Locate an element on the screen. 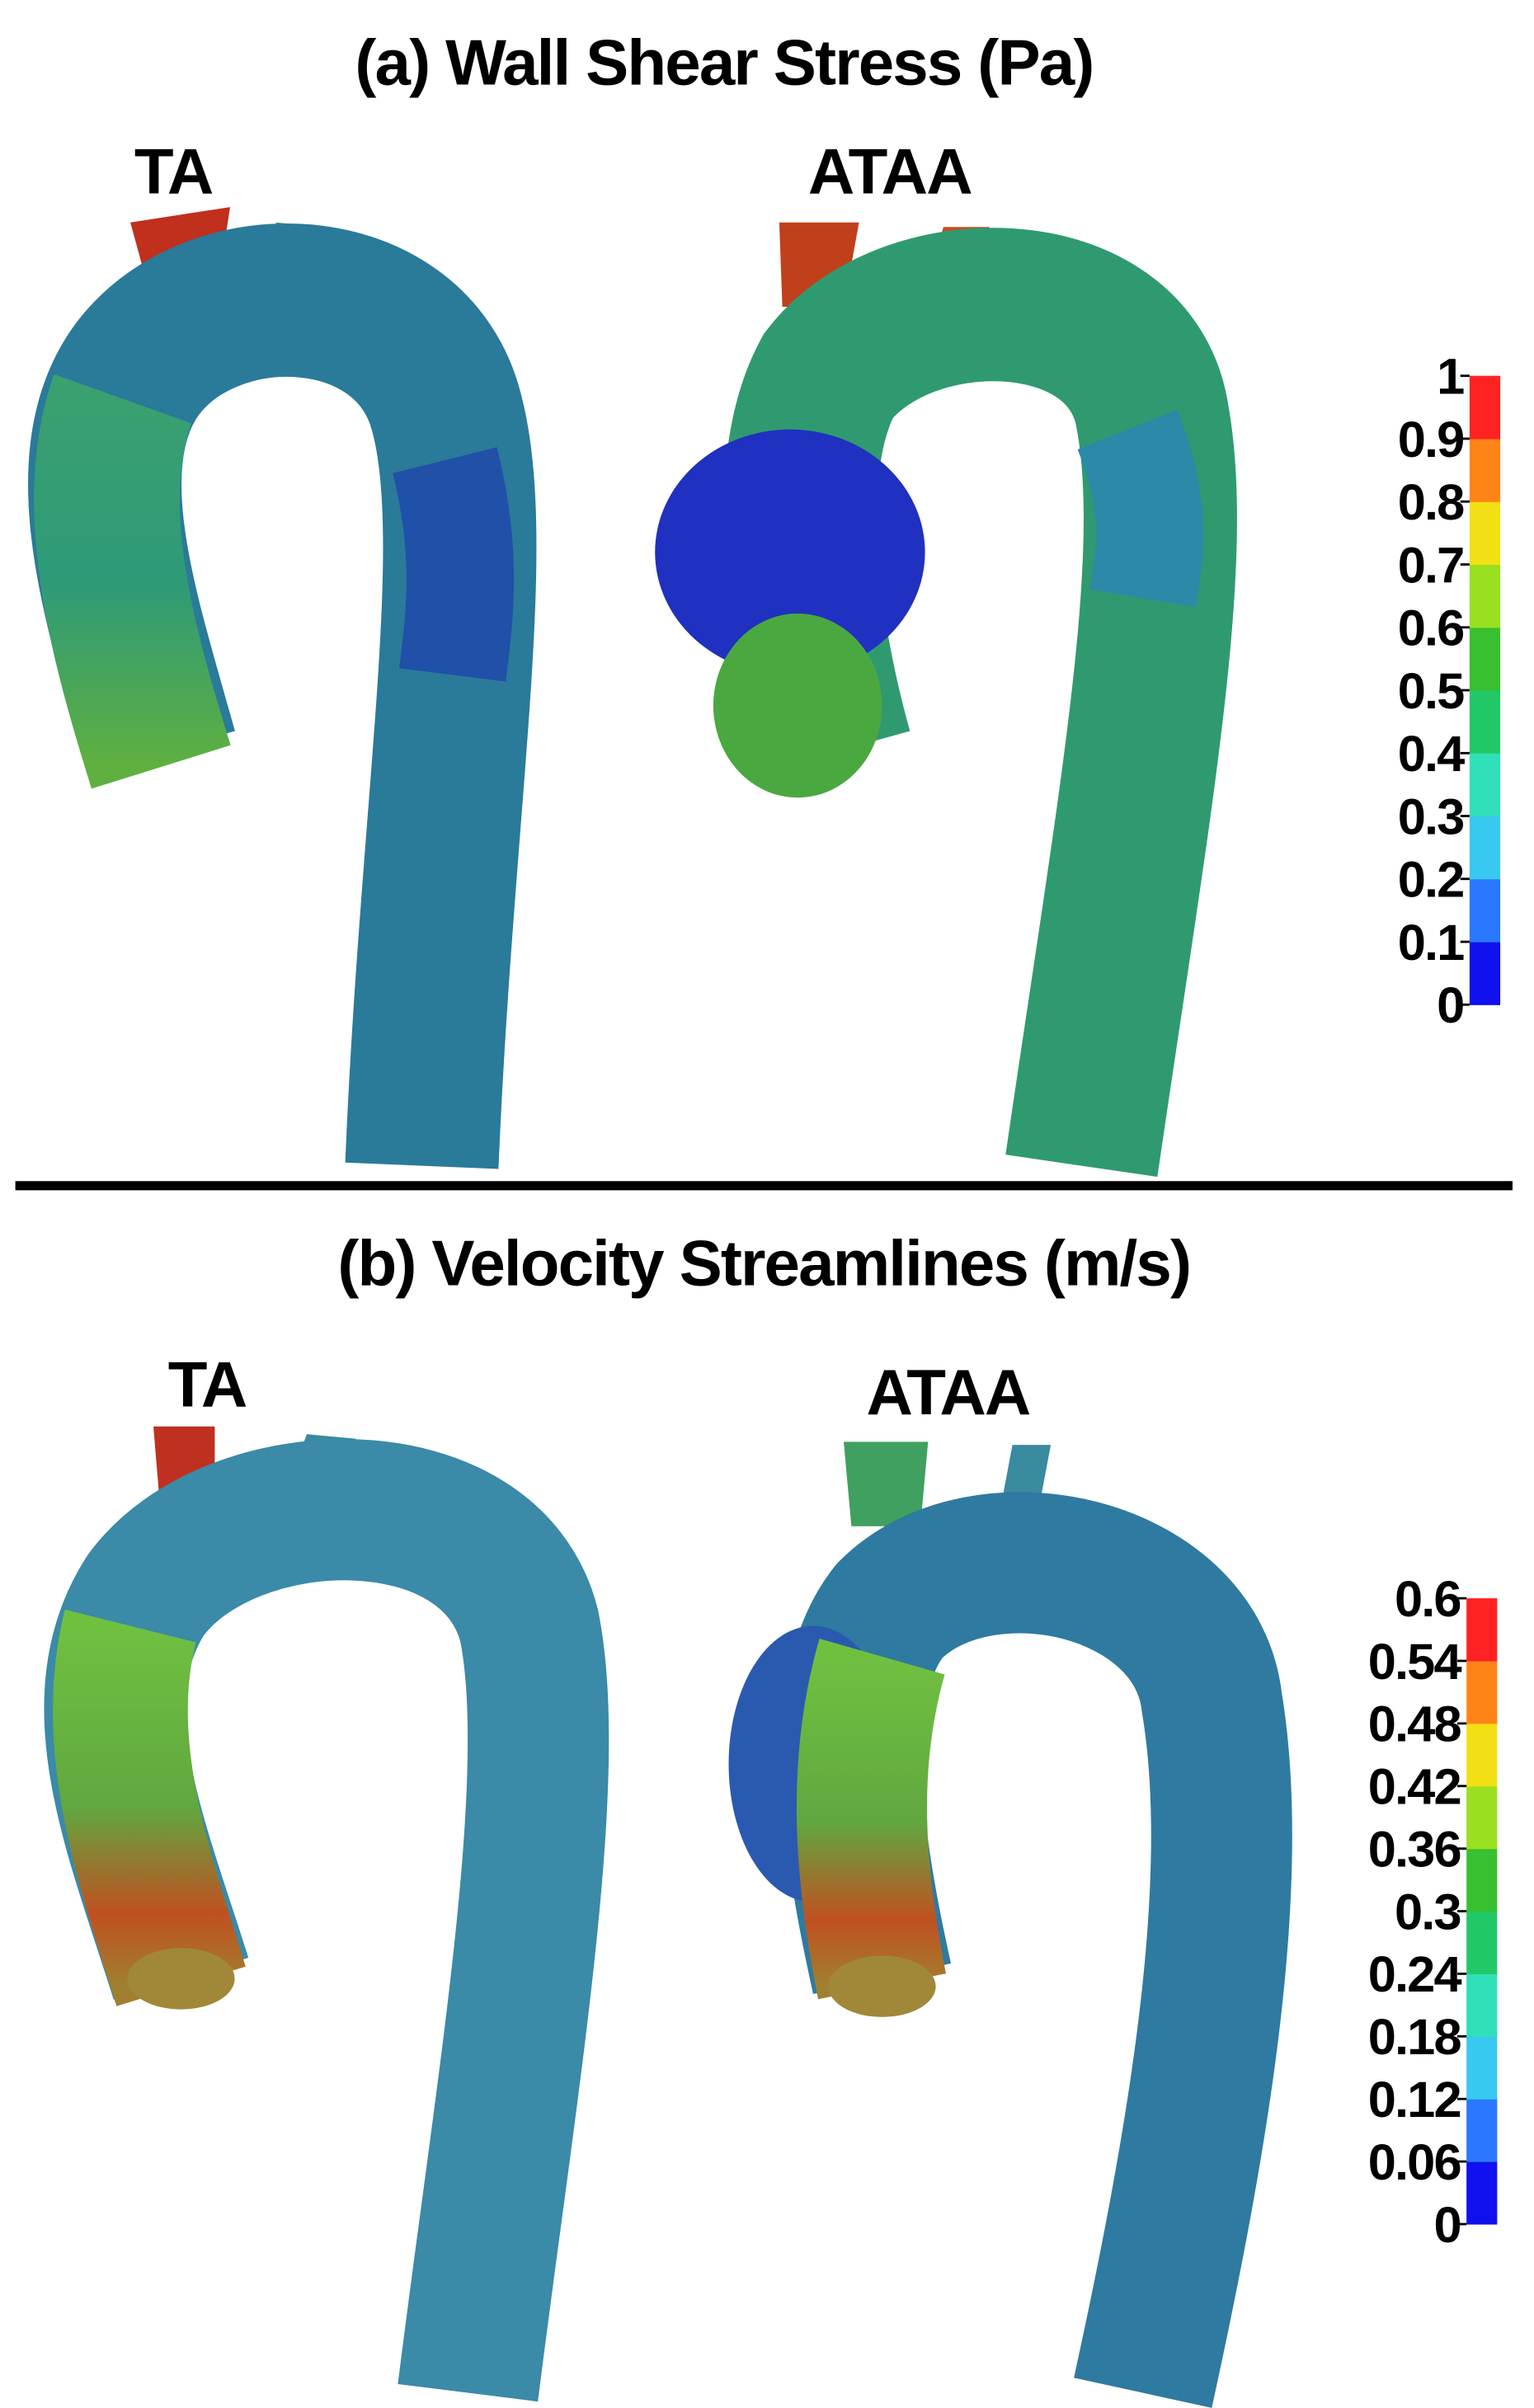 Image resolution: width=1534 pixels, height=2408 pixels. colorbar: 0 0.1 0.2 0.30.4 0.5 0.6 0.7 0.8 0.9 1 is located at coordinates (1449, 691).